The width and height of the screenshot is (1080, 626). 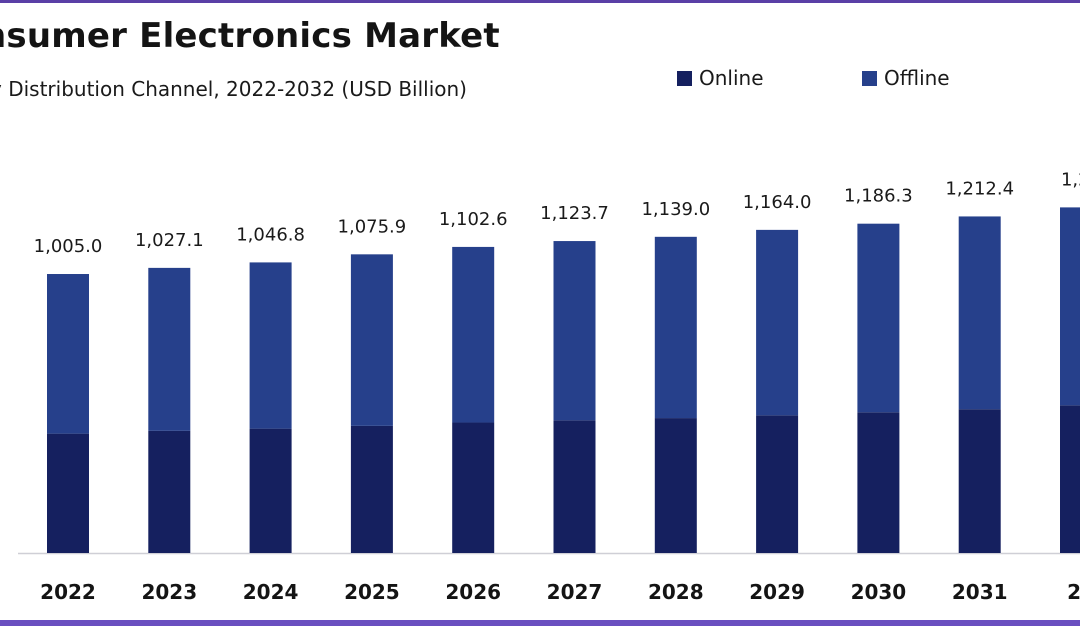 What do you see at coordinates (372, 592) in the screenshot?
I see `x-tick-label-2025: 2025` at bounding box center [372, 592].